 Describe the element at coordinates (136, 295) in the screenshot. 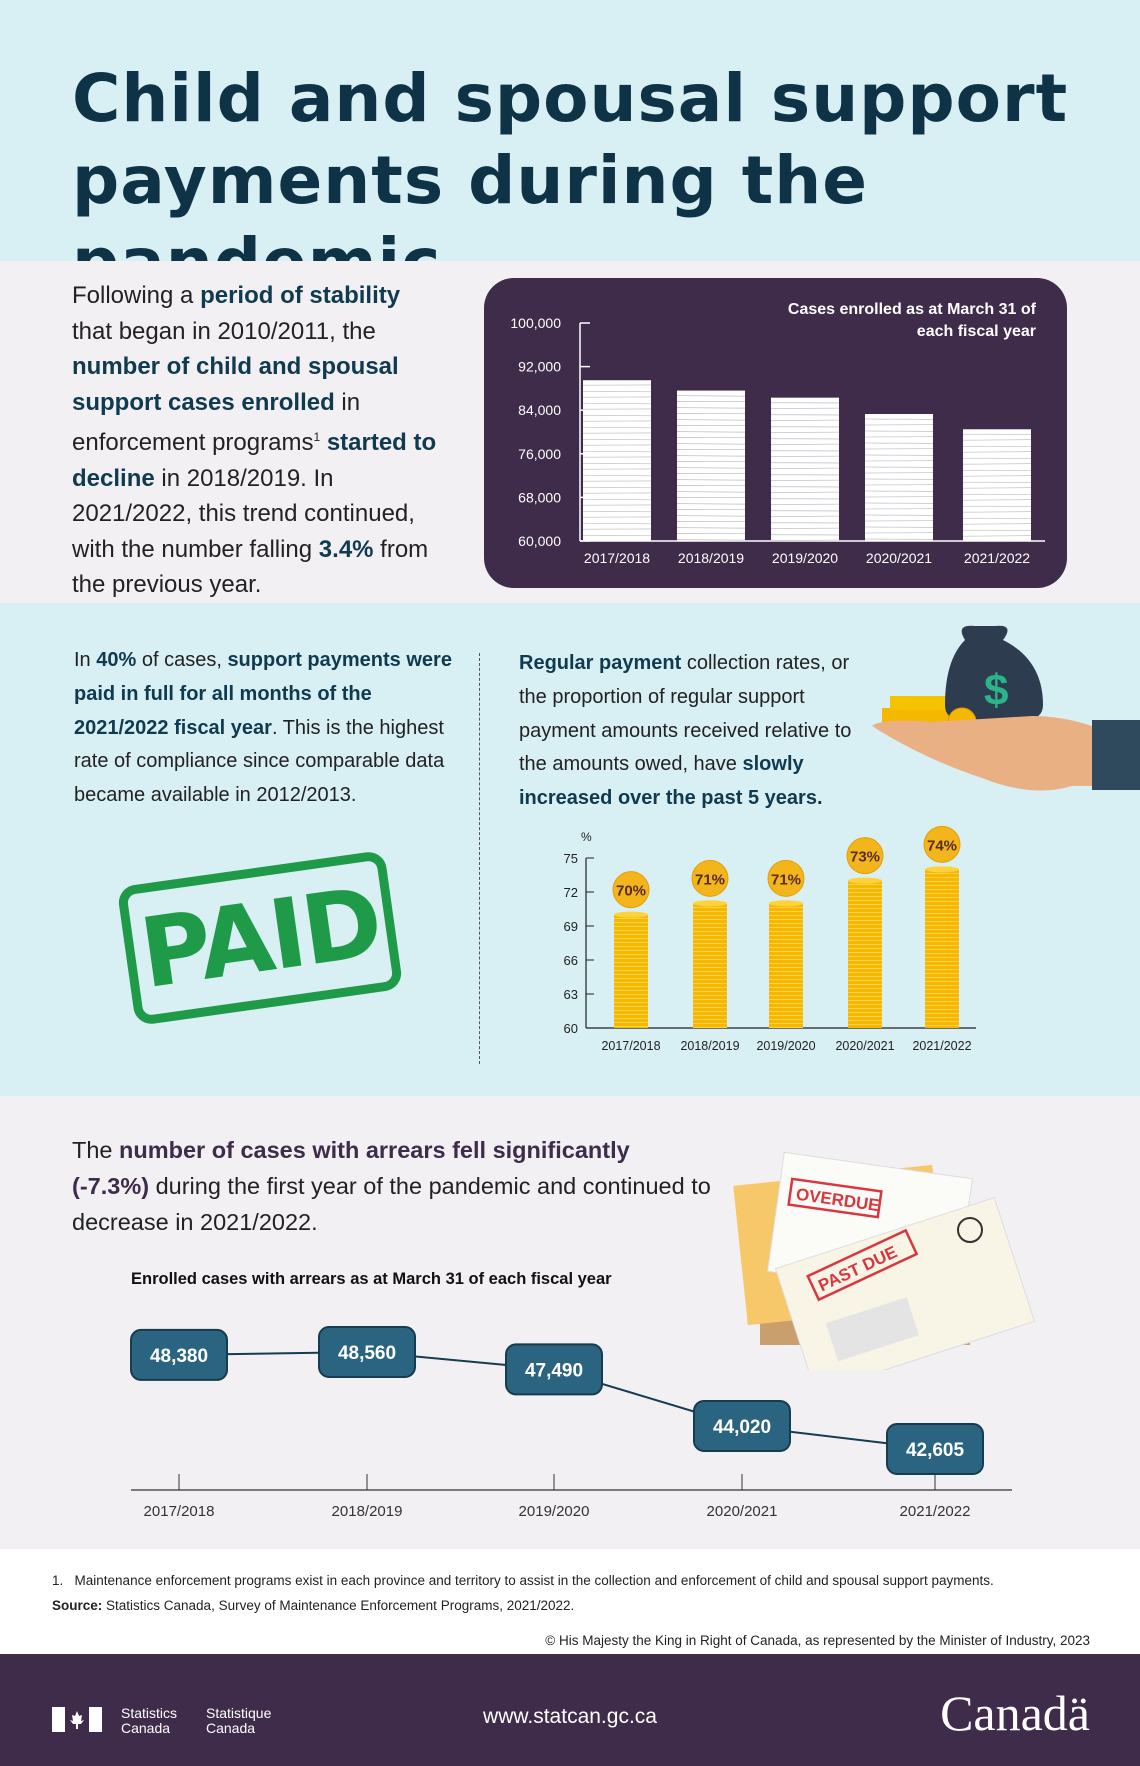

I see `body-text: Following a` at that location.